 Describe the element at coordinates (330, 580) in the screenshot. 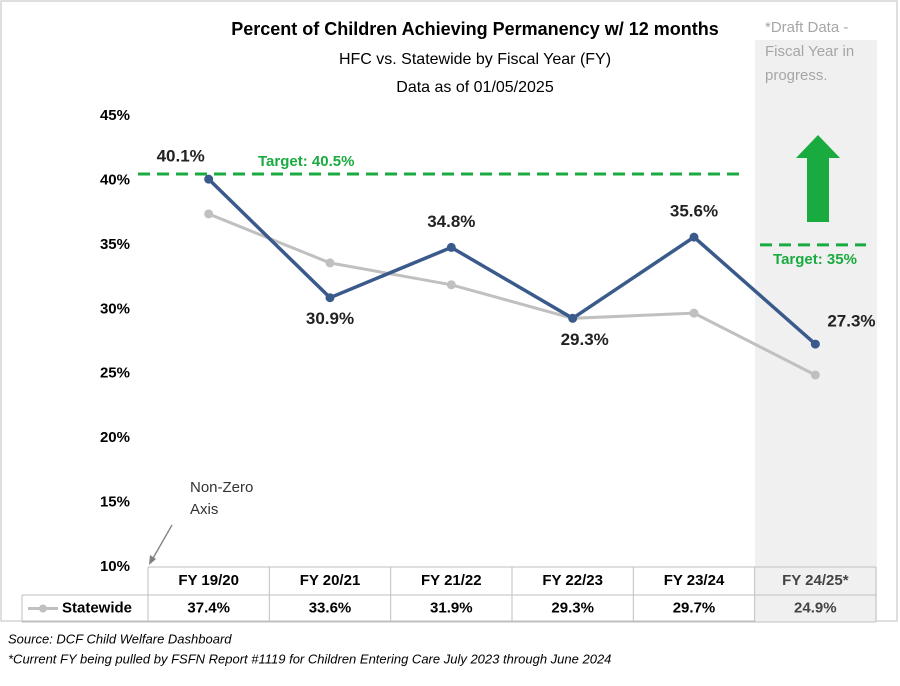

I see `x-tick-label: FY 20/21` at that location.